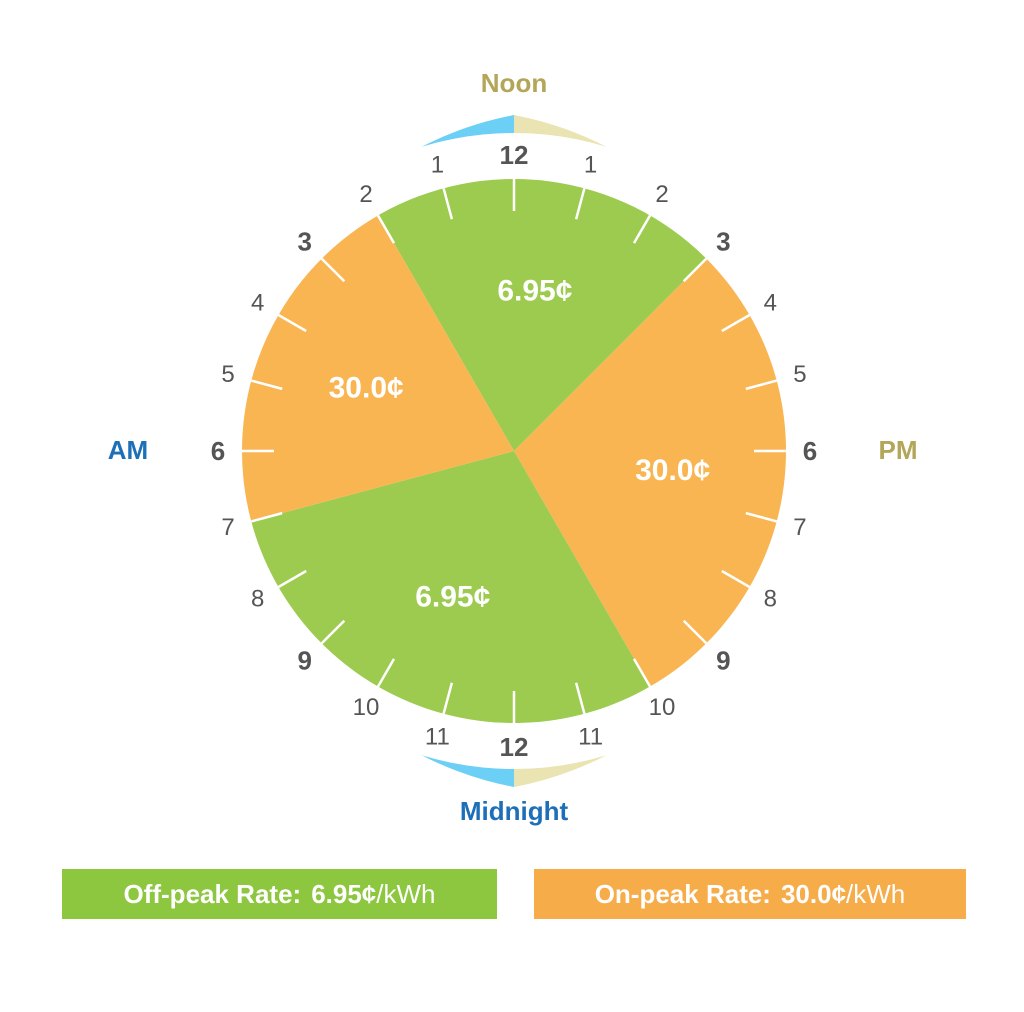 The width and height of the screenshot is (1024, 1012). Describe the element at coordinates (682, 893) in the screenshot. I see `on-peak-legend-name: On-peak Rate:` at that location.